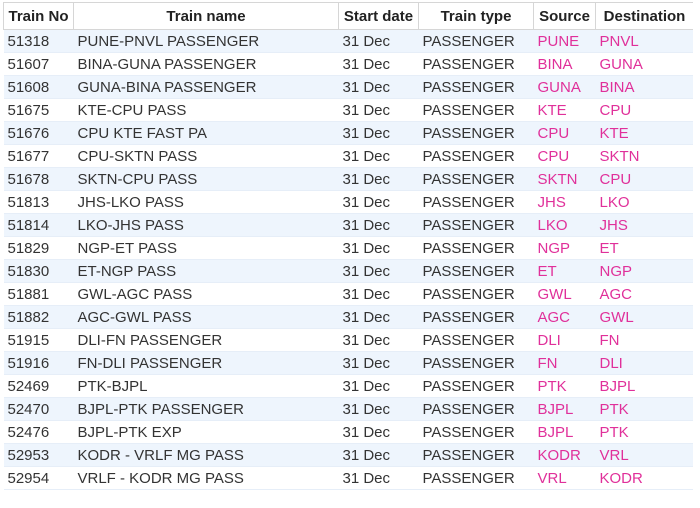 This screenshot has height=508, width=700. I want to click on destination: BINA, so click(644, 87).